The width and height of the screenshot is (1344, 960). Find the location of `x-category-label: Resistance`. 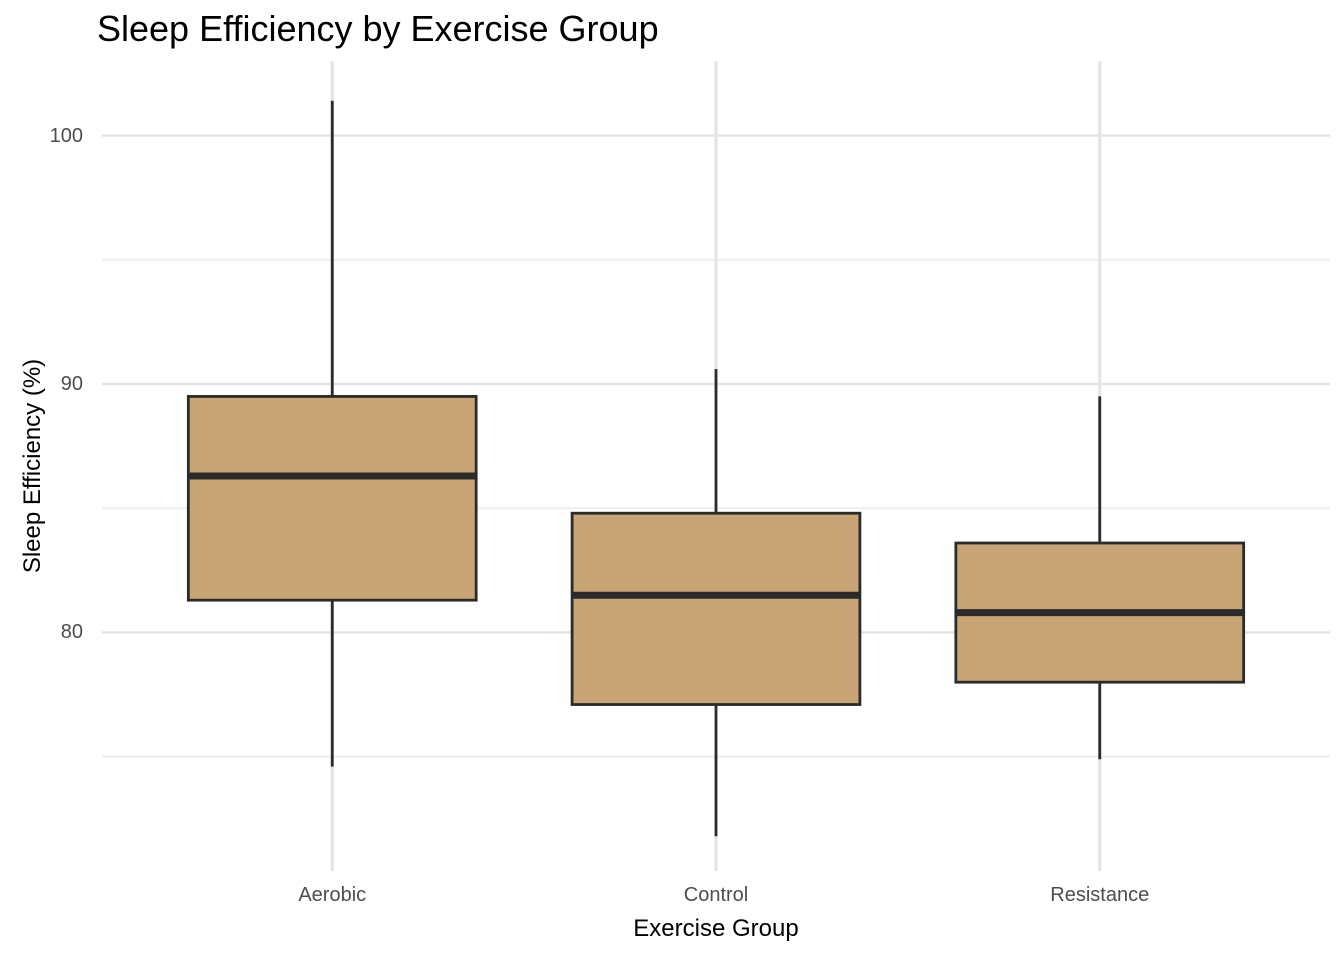

x-category-label: Resistance is located at coordinates (1100, 895).